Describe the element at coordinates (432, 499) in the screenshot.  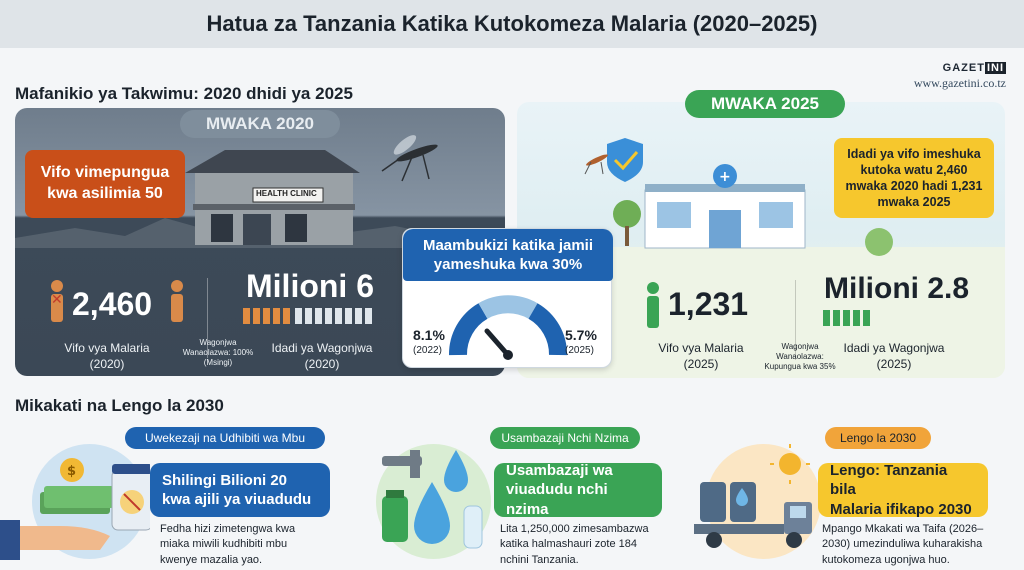
I see `water-tap-icon` at that location.